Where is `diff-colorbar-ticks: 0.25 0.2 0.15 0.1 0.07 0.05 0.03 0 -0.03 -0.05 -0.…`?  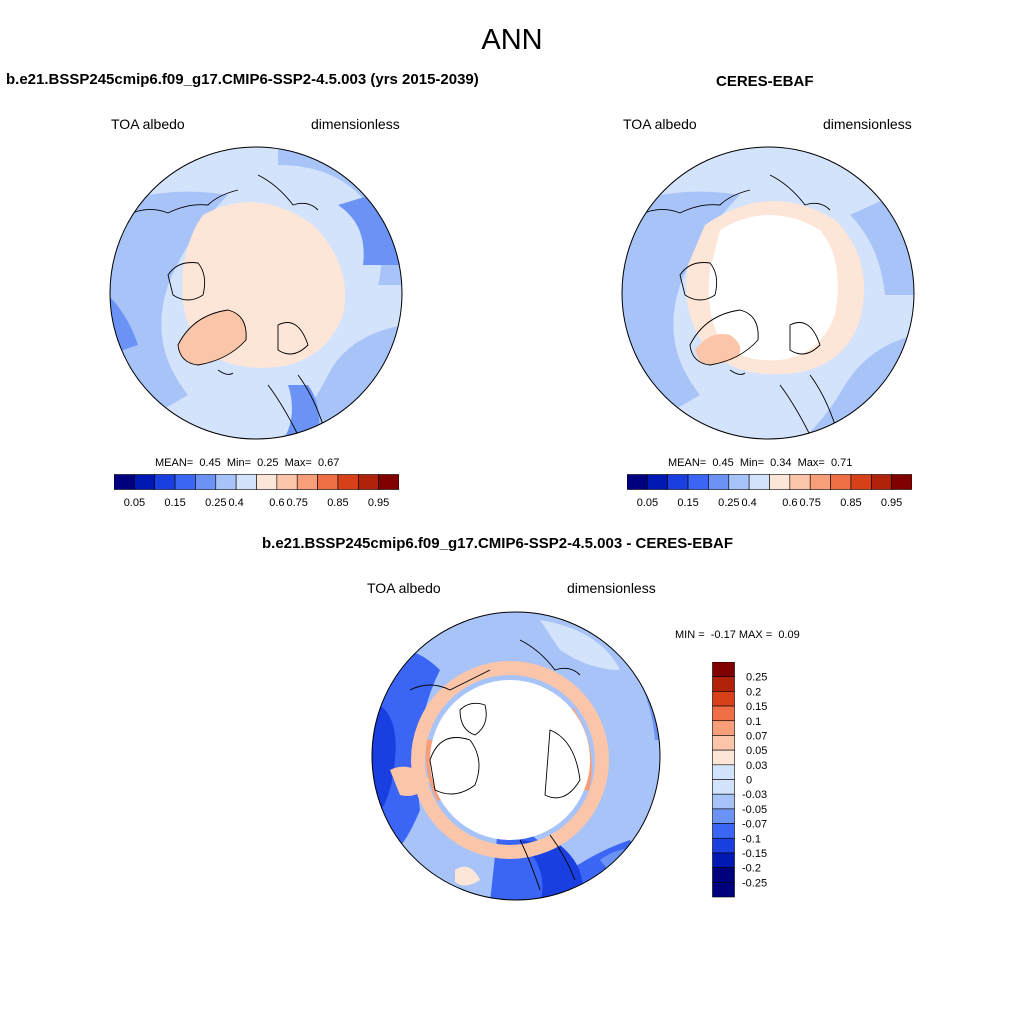 diff-colorbar-ticks: 0.25 0.2 0.15 0.1 0.07 0.05 0.03 0 -0.03 -0.05 -0.… is located at coordinates (754, 781).